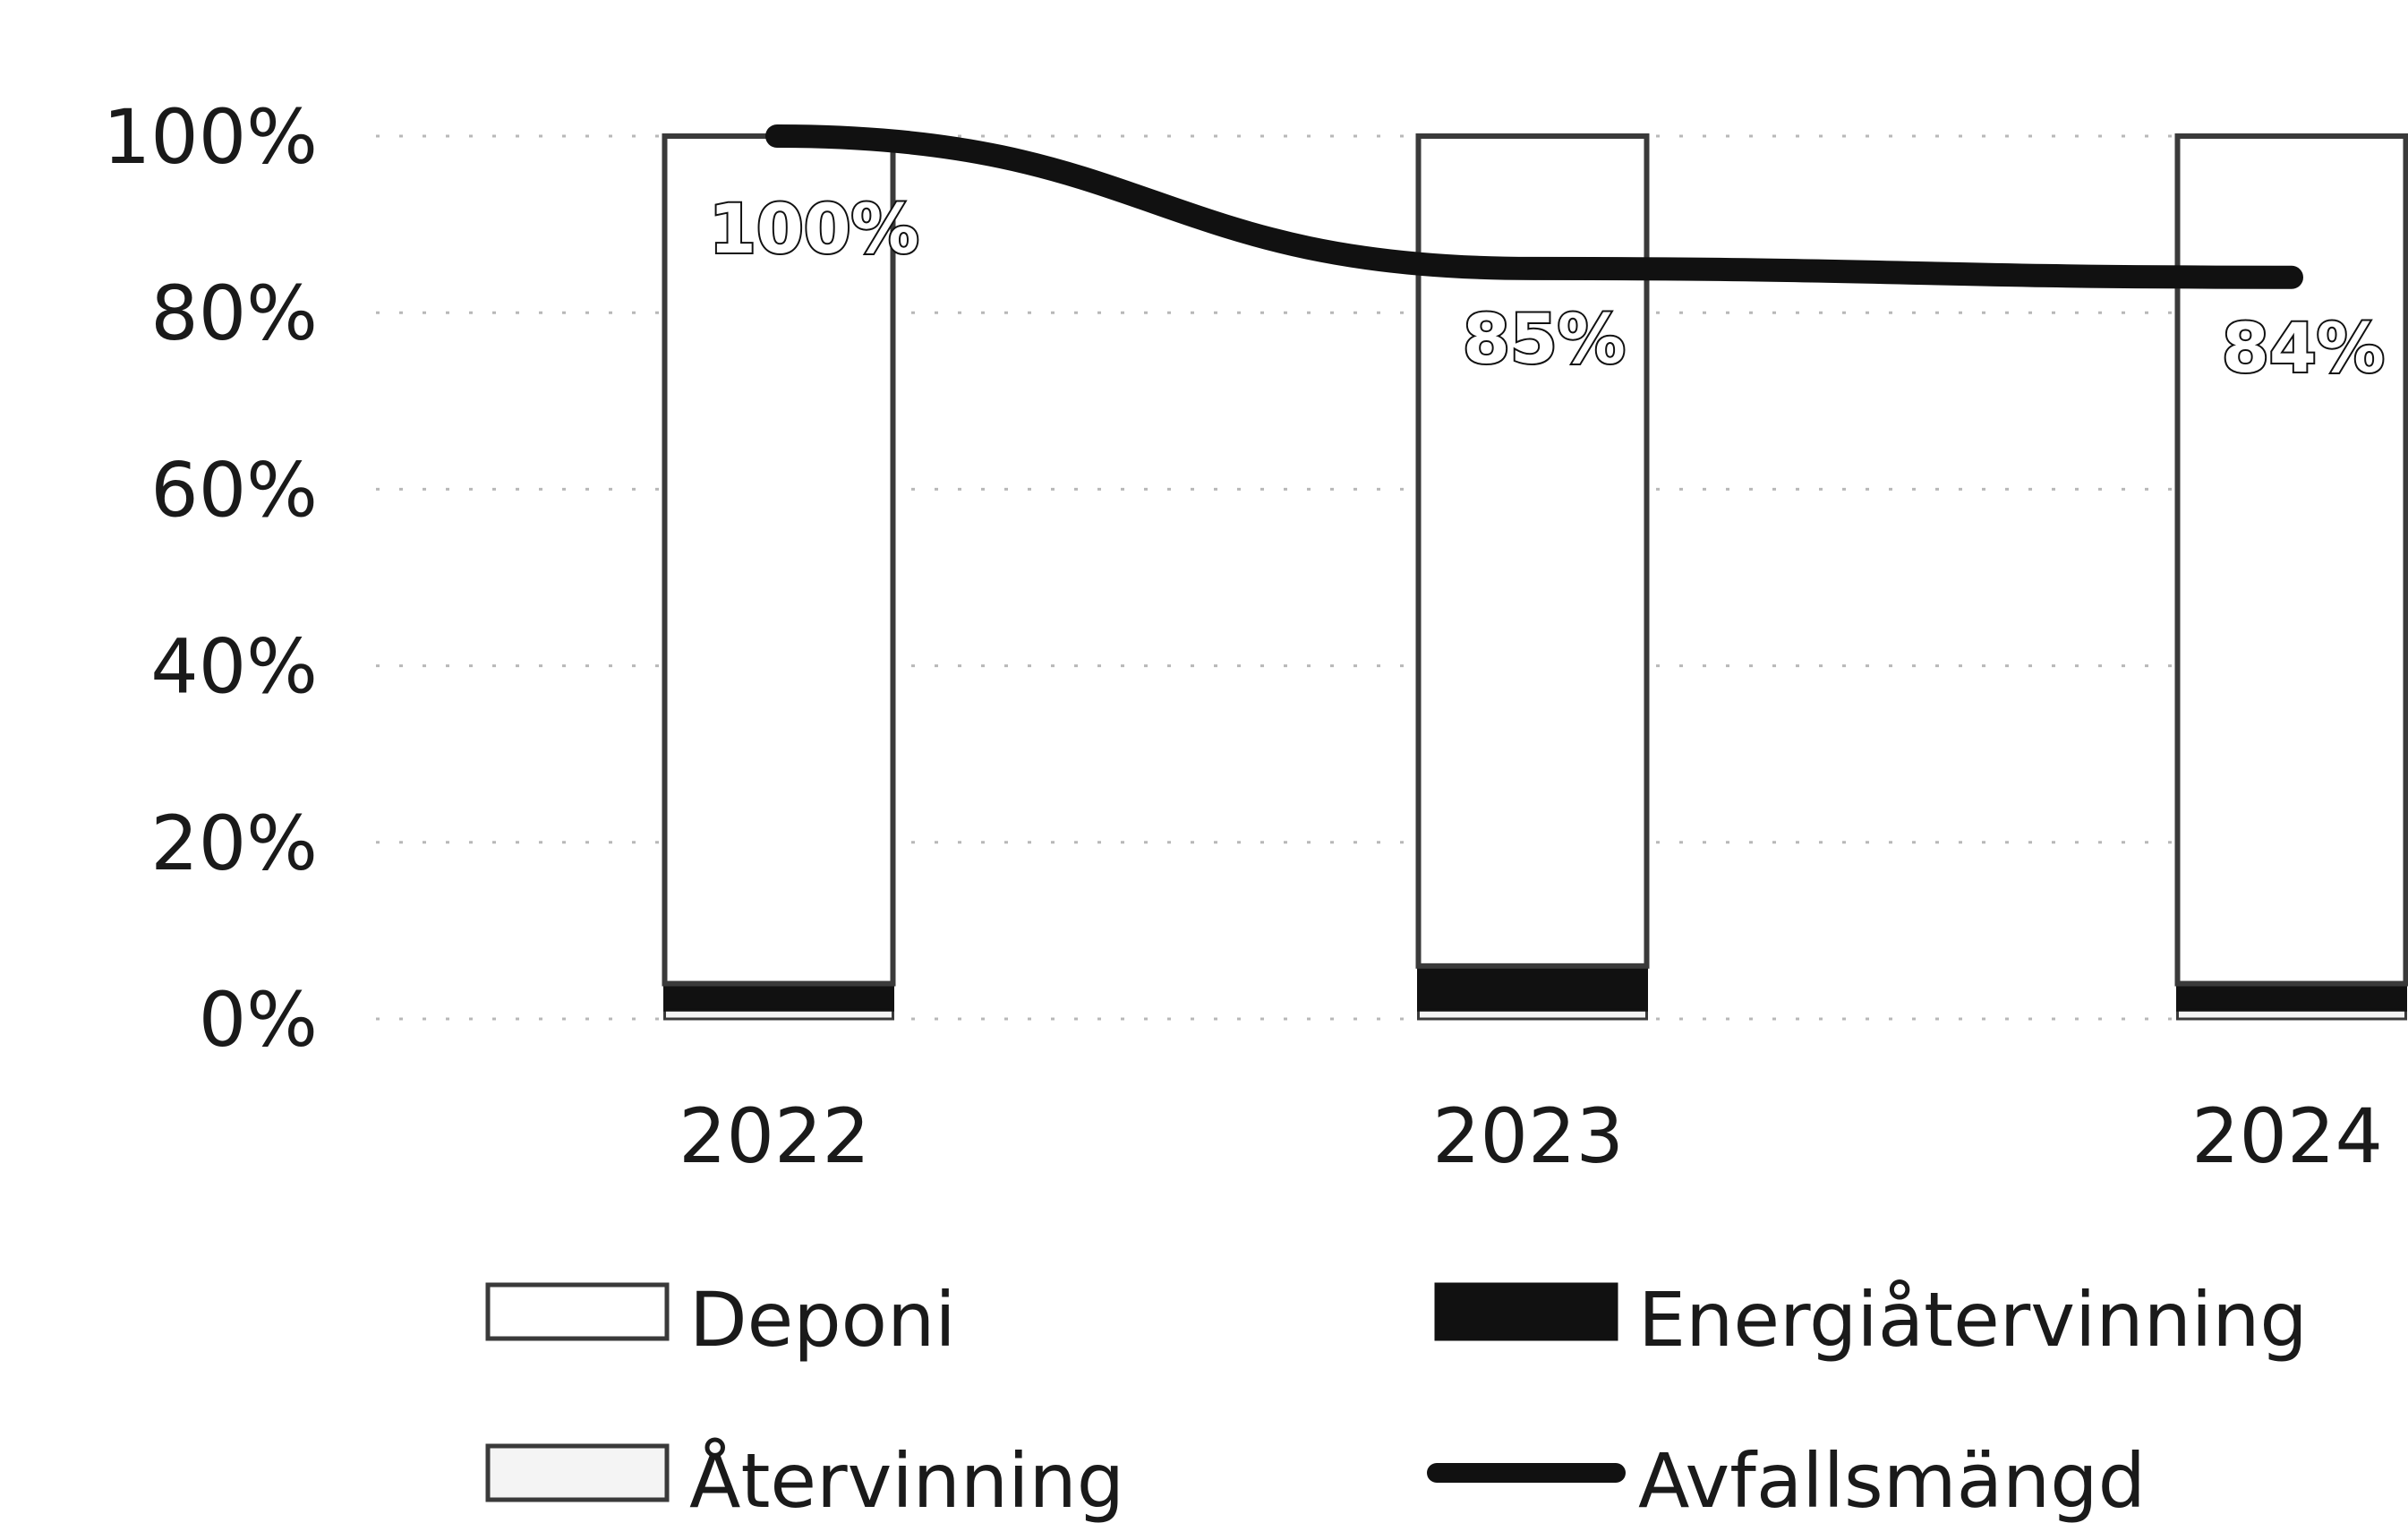  I want to click on legend-label: Energiåtervinning, so click(1973, 1320).